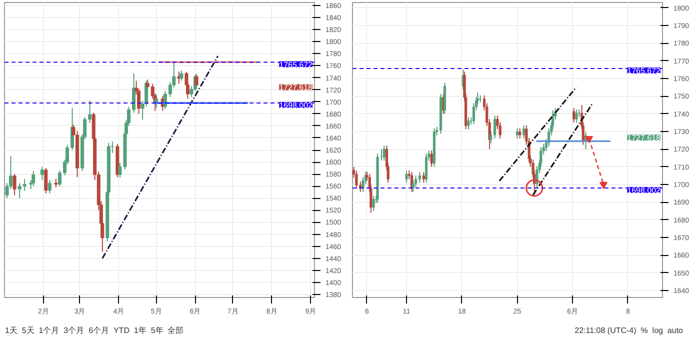  I want to click on text: 1天 5天 1个月 3个月 6个月 YTD 1年 5年 全部, so click(94, 330).